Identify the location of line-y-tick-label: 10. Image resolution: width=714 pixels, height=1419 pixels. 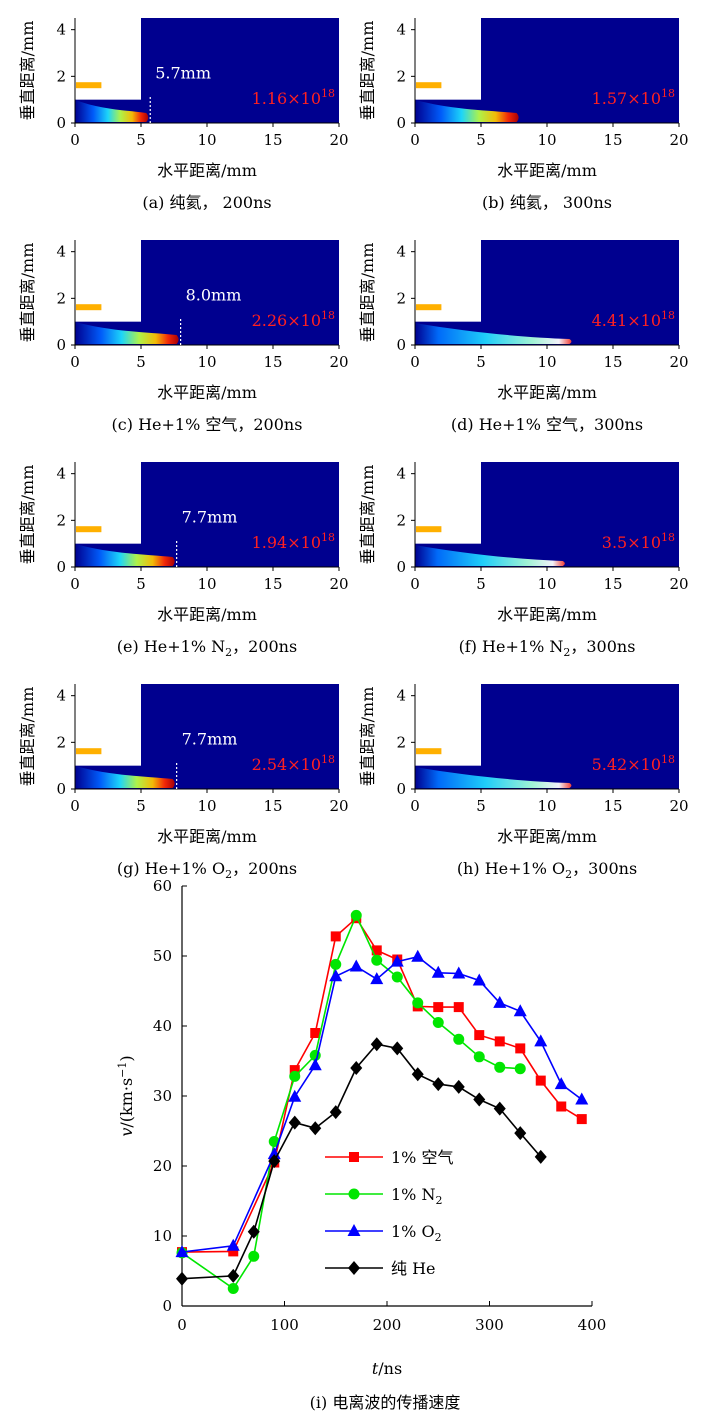
(162, 1236).